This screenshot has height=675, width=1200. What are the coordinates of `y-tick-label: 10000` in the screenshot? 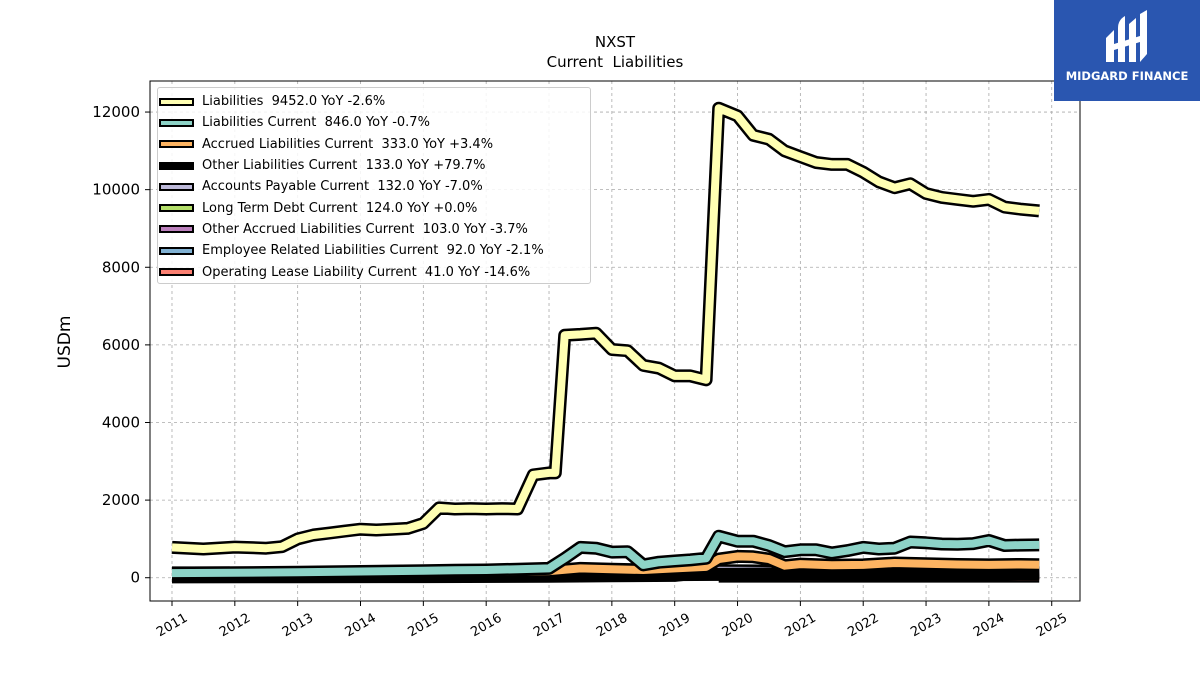 It's located at (116, 190).